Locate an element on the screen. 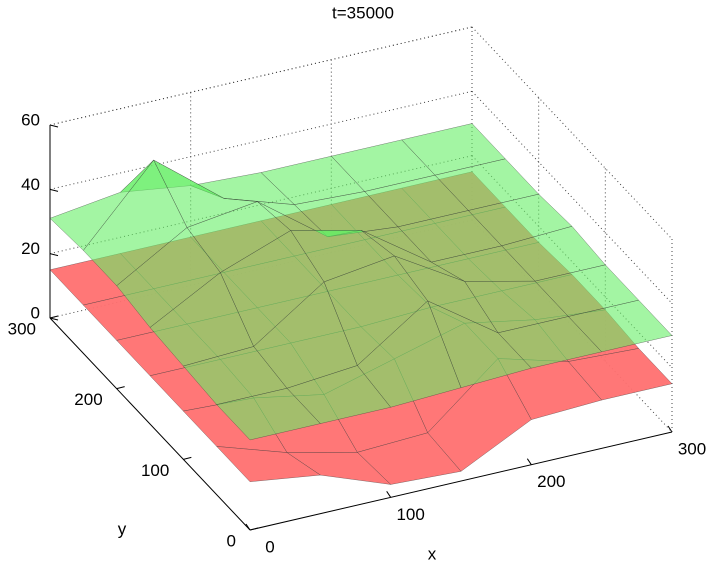 The width and height of the screenshot is (727, 574). x-axis-label: x is located at coordinates (432, 553).